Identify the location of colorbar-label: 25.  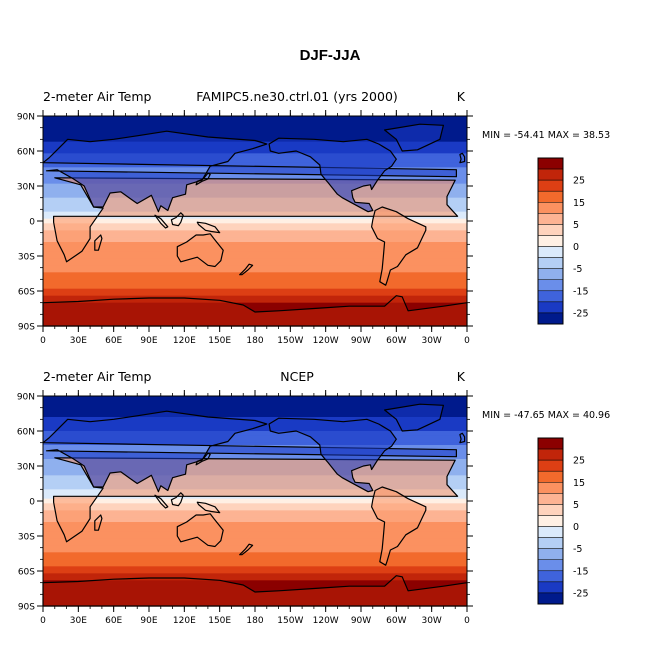
(579, 461).